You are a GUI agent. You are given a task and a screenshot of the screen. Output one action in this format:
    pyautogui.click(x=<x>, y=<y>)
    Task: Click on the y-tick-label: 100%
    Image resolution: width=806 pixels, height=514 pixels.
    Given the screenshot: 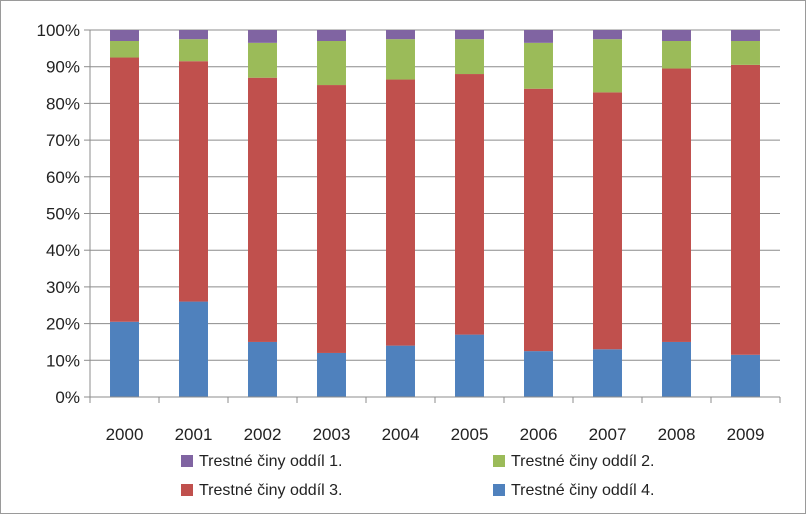 What is the action you would take?
    pyautogui.click(x=58, y=30)
    